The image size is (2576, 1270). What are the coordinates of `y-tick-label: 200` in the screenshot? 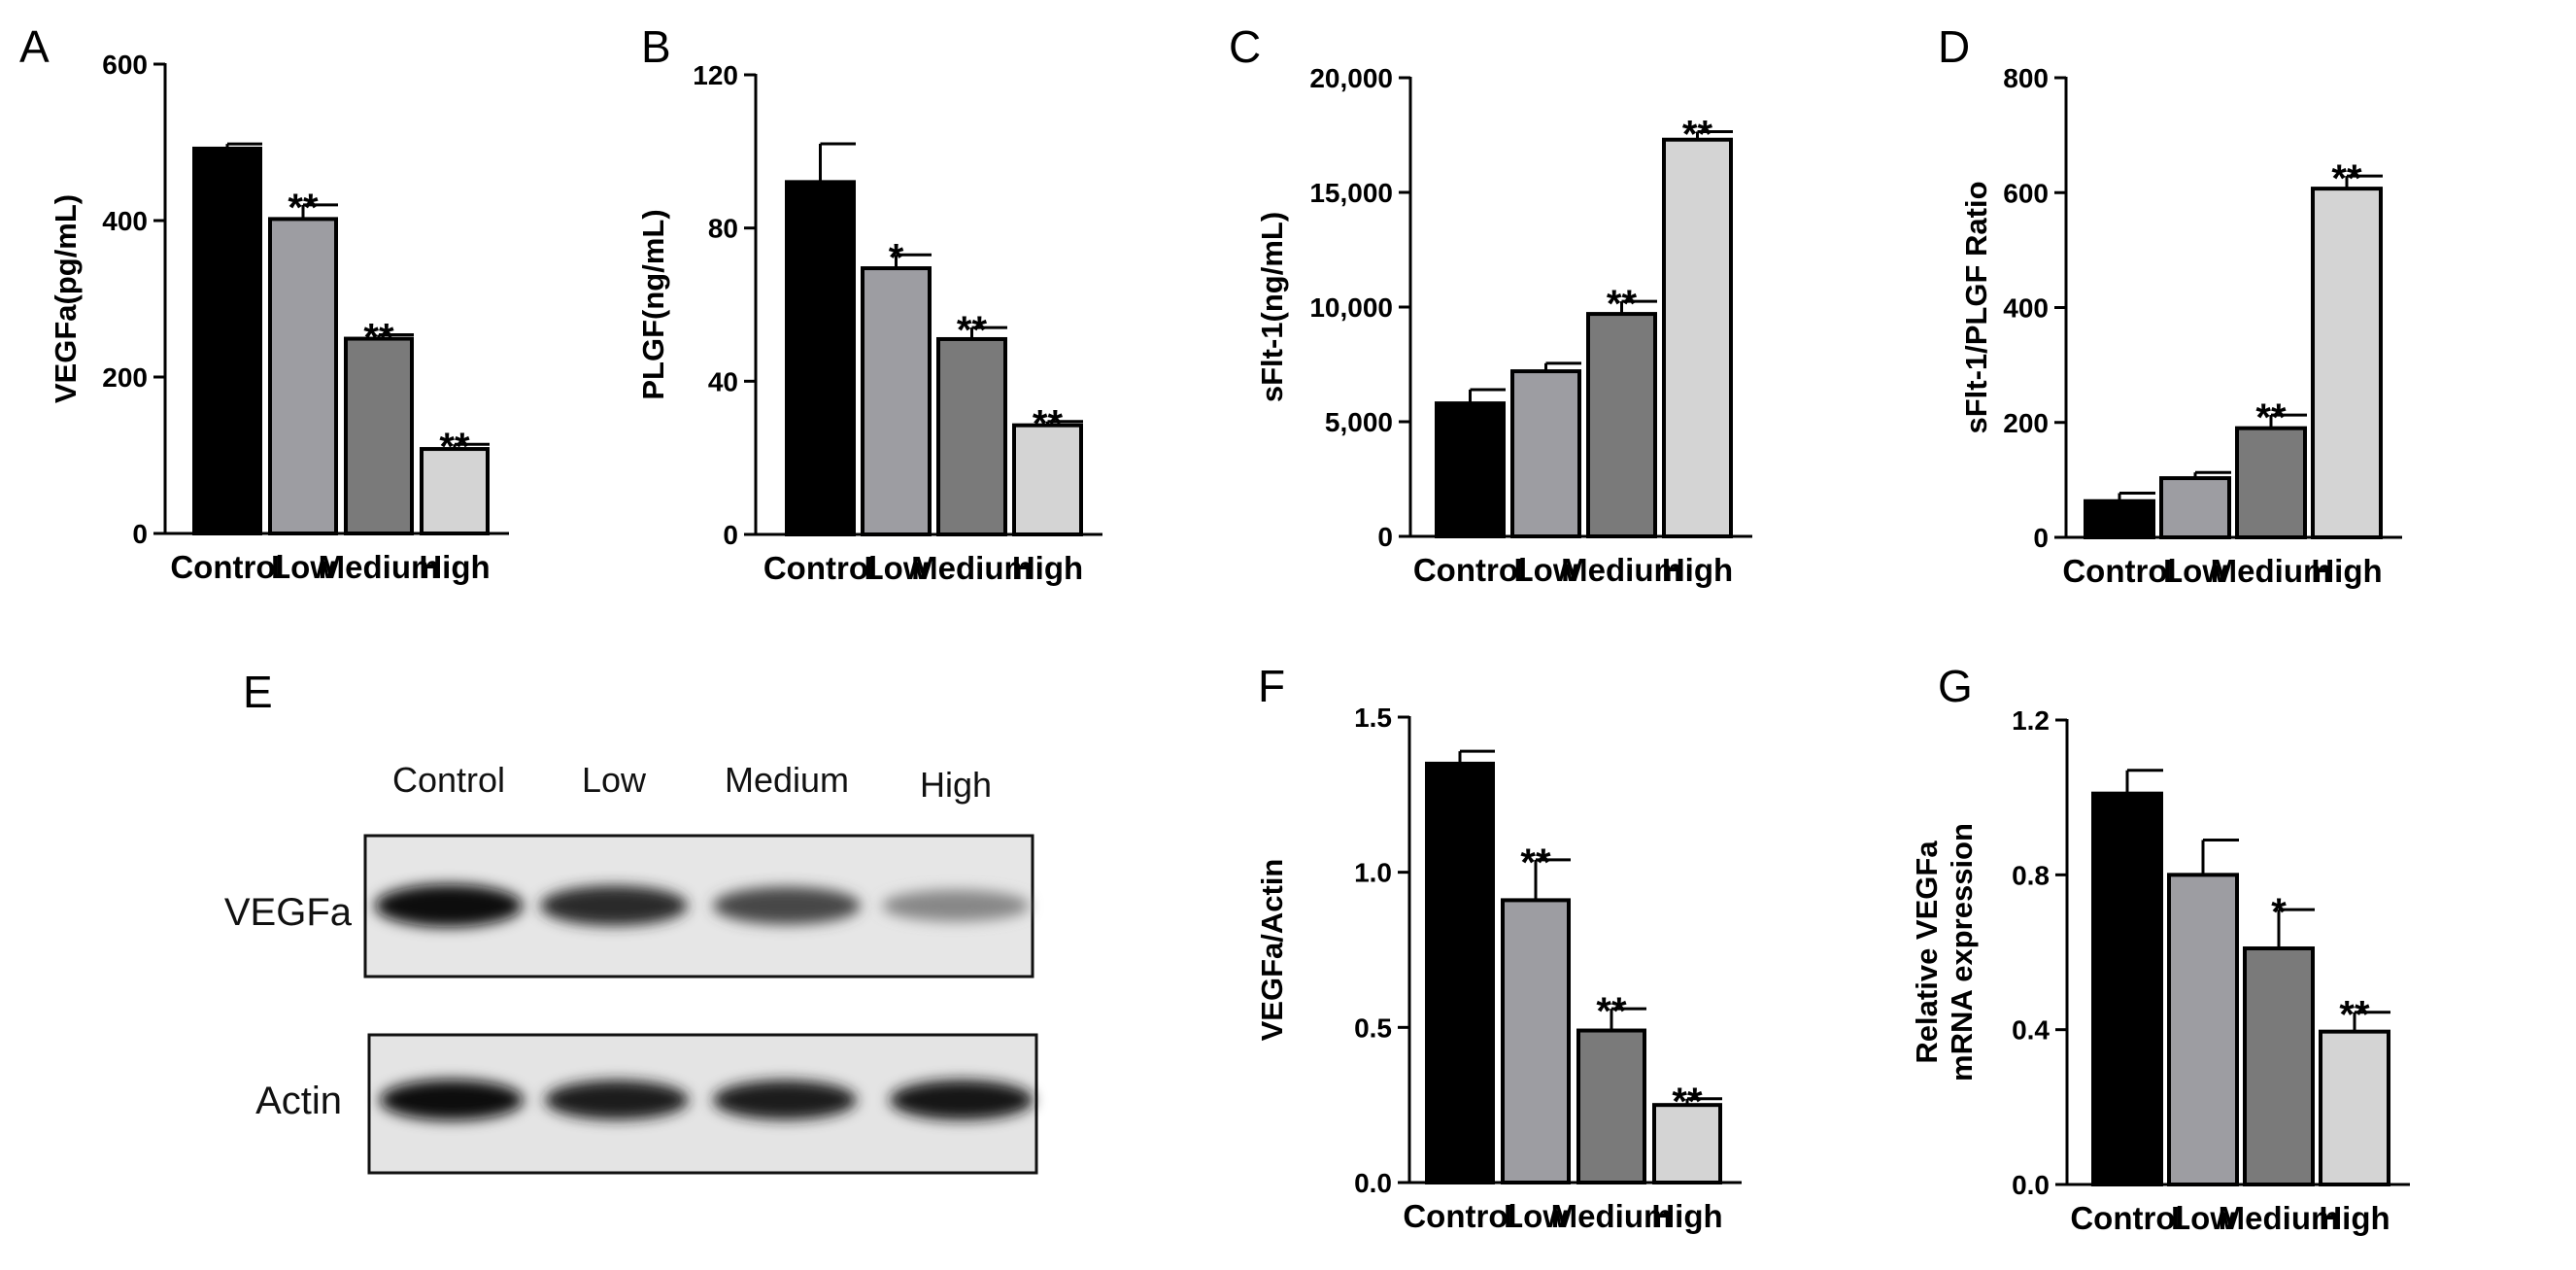 It's located at (2026, 423).